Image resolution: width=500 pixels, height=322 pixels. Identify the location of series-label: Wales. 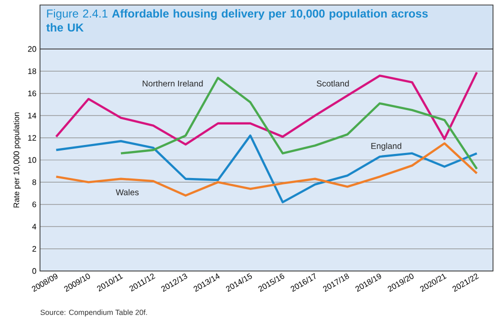
(127, 192).